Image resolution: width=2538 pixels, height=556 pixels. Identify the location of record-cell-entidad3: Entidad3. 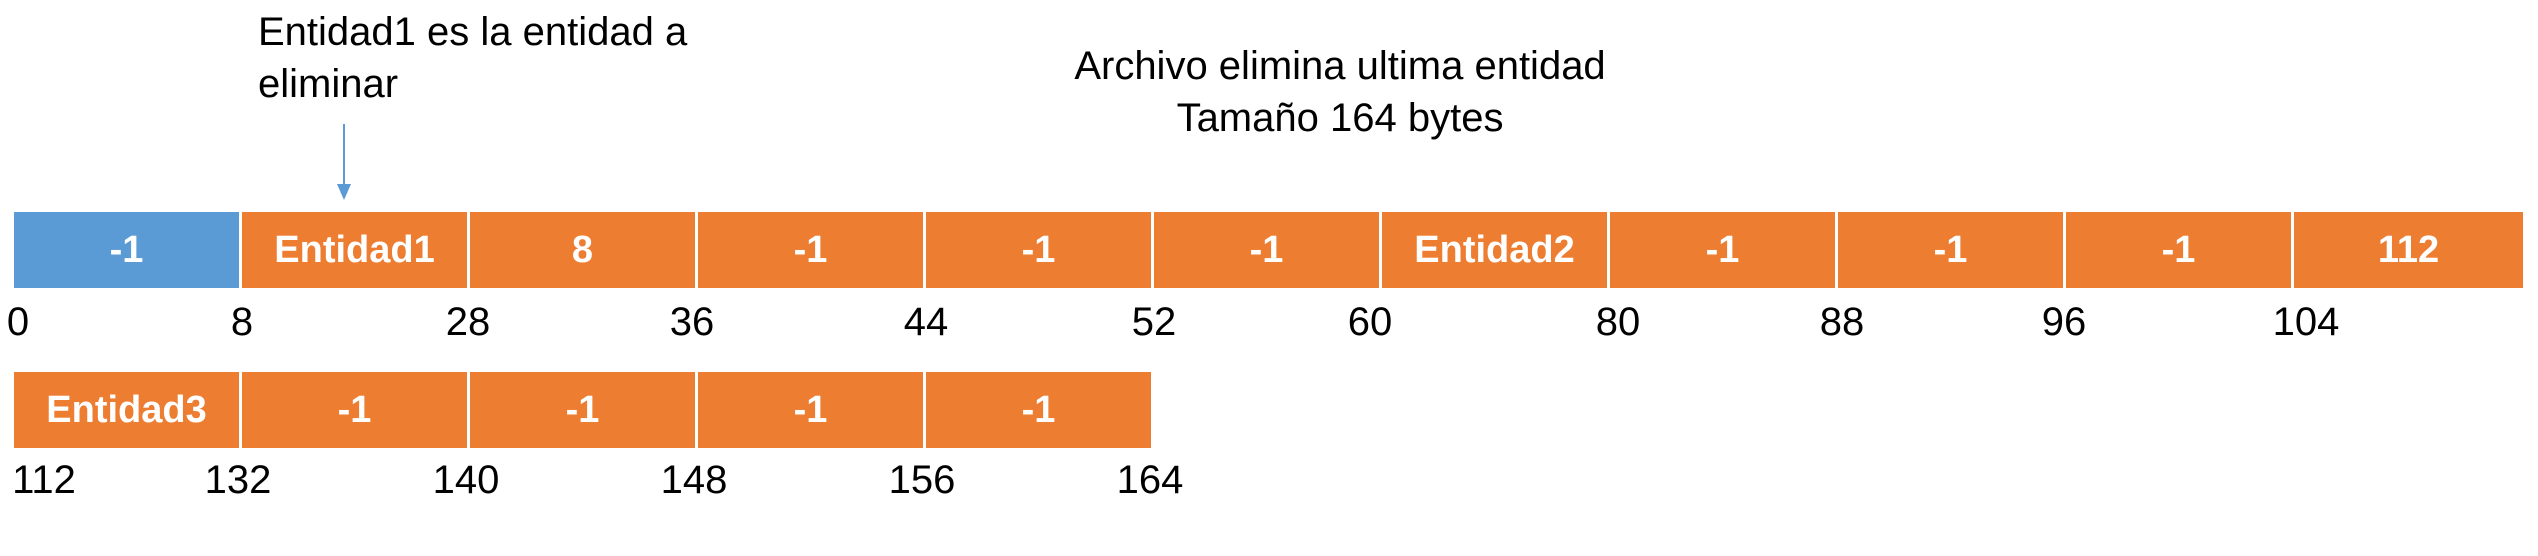
(128, 410).